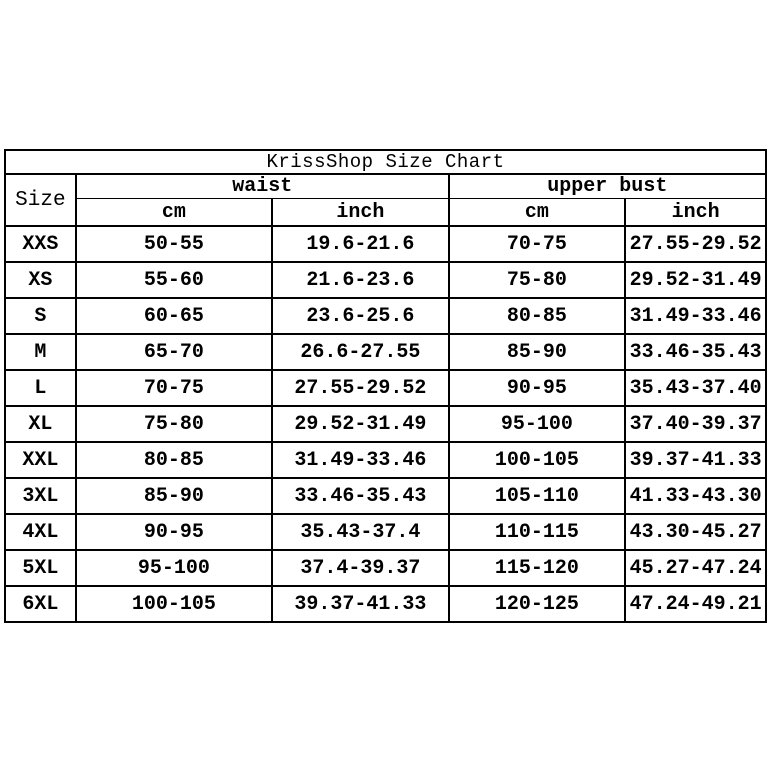 This screenshot has width=770, height=770. Describe the element at coordinates (174, 496) in the screenshot. I see `waist-cm-value: 85-90` at that location.